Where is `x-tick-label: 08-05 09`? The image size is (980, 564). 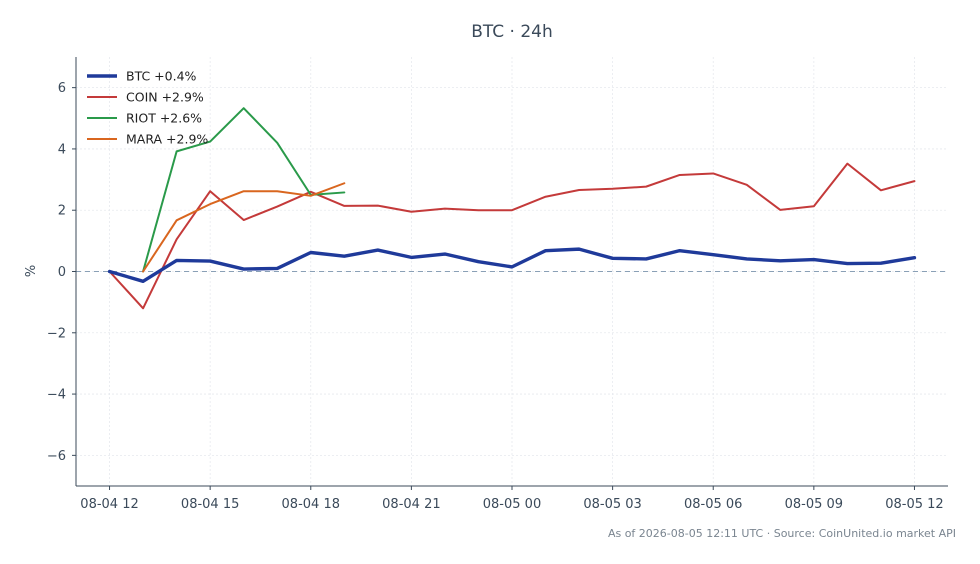 x-tick-label: 08-05 09 is located at coordinates (814, 504).